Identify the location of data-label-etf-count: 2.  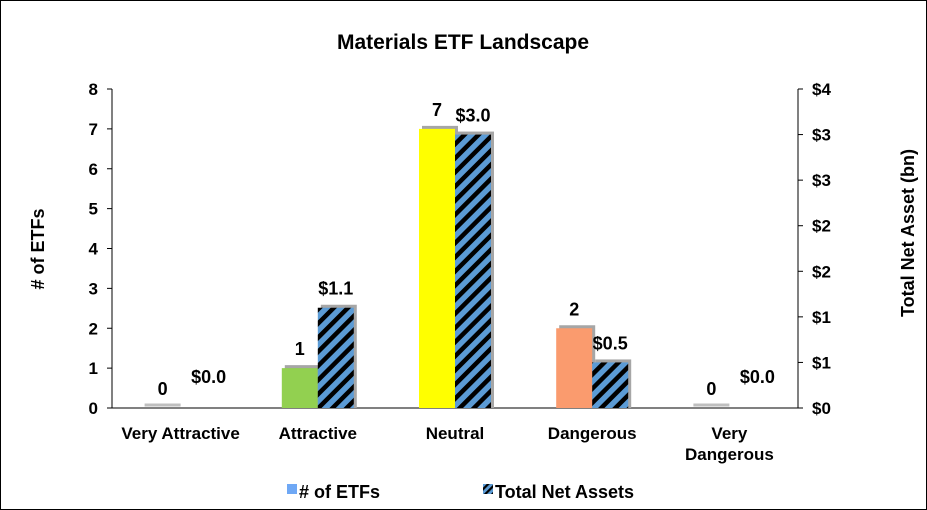
(574, 309).